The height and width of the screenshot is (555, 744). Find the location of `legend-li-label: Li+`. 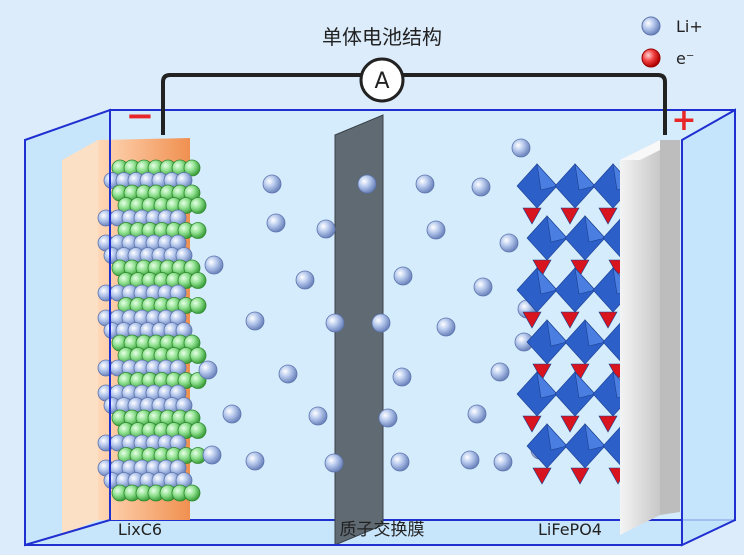

legend-li-label: Li+ is located at coordinates (689, 26).